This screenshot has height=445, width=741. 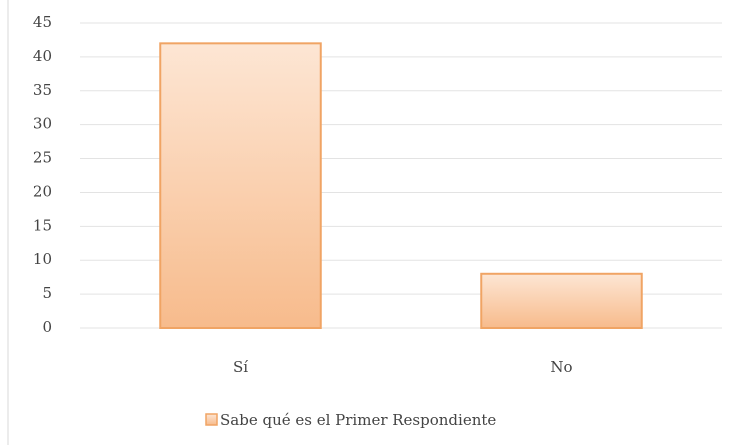 What do you see at coordinates (42, 56) in the screenshot?
I see `y-tick-label: 40` at bounding box center [42, 56].